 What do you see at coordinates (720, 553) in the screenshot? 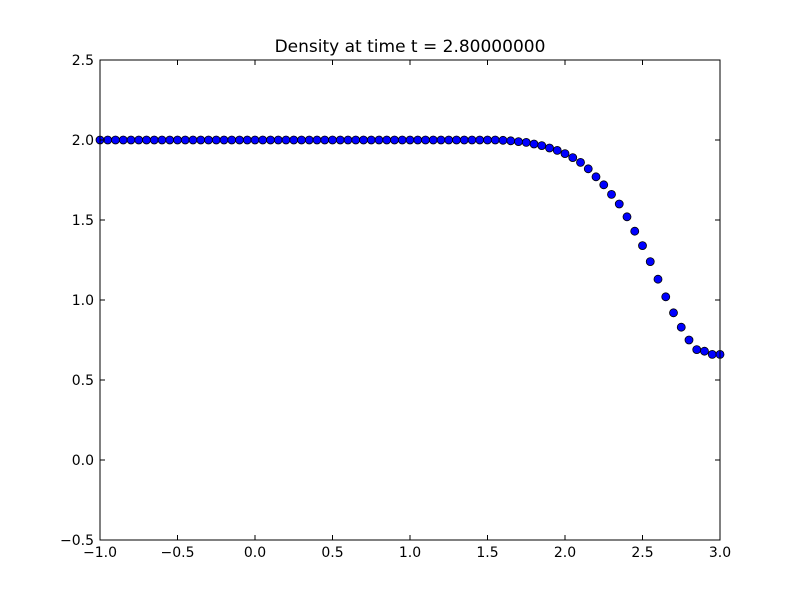
I see `x-tick-label: 3.0` at bounding box center [720, 553].